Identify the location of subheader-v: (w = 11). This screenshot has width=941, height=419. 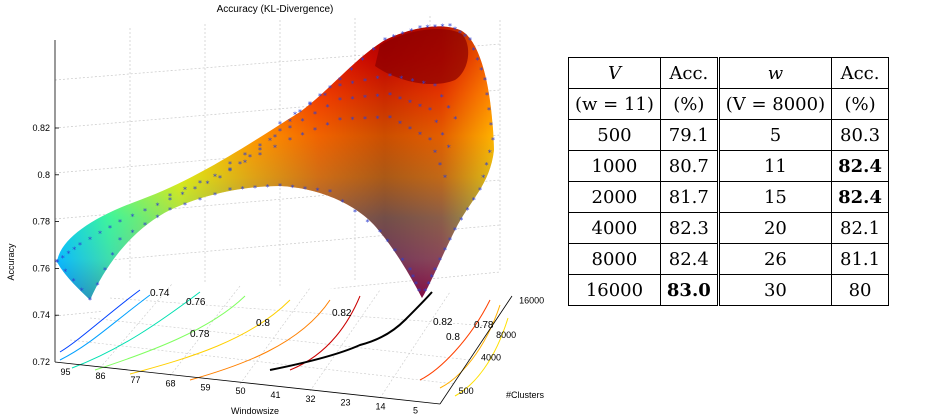
(614, 104).